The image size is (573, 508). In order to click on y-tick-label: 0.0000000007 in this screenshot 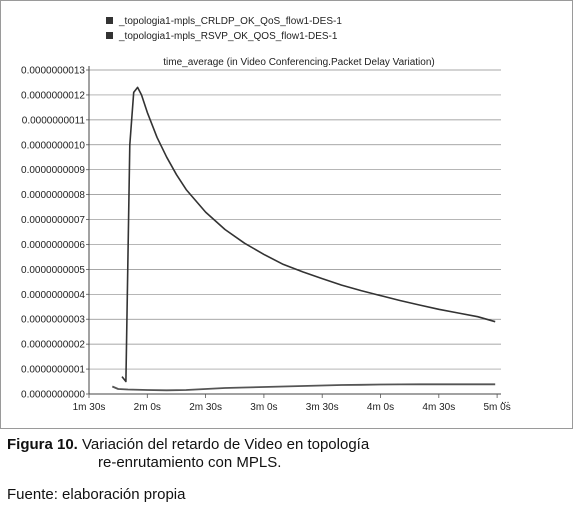, I will do `click(53, 220)`.